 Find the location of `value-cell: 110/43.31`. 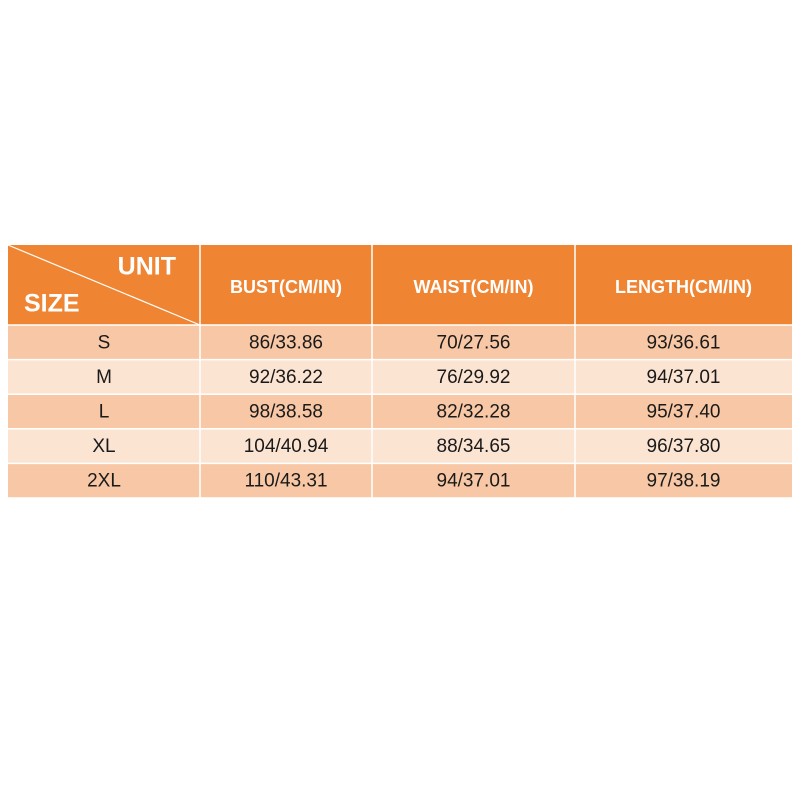

value-cell: 110/43.31 is located at coordinates (285, 481).